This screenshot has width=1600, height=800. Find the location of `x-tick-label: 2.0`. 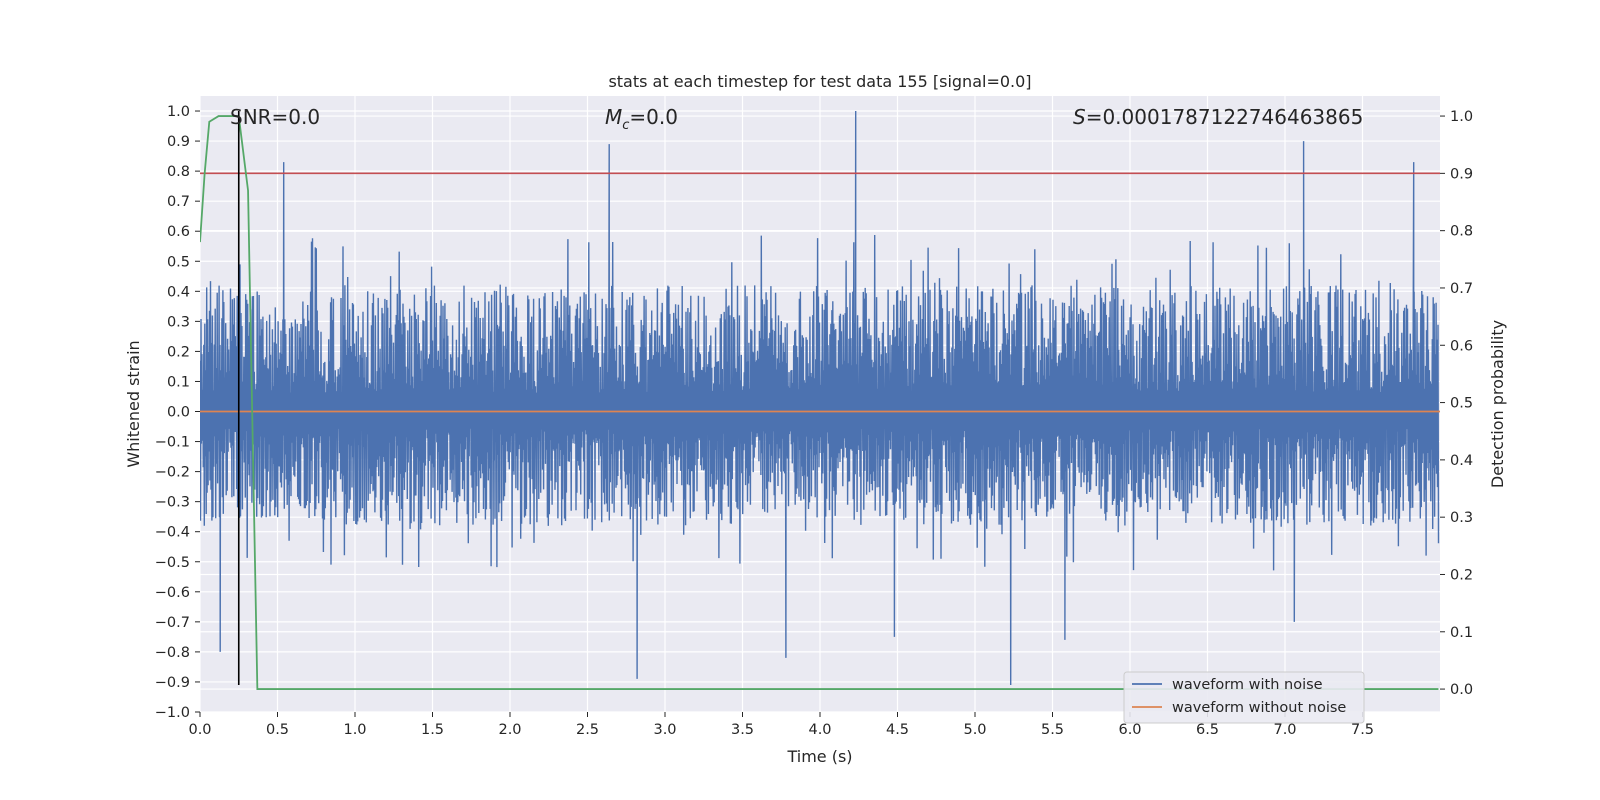

x-tick-label: 2.0 is located at coordinates (509, 730).